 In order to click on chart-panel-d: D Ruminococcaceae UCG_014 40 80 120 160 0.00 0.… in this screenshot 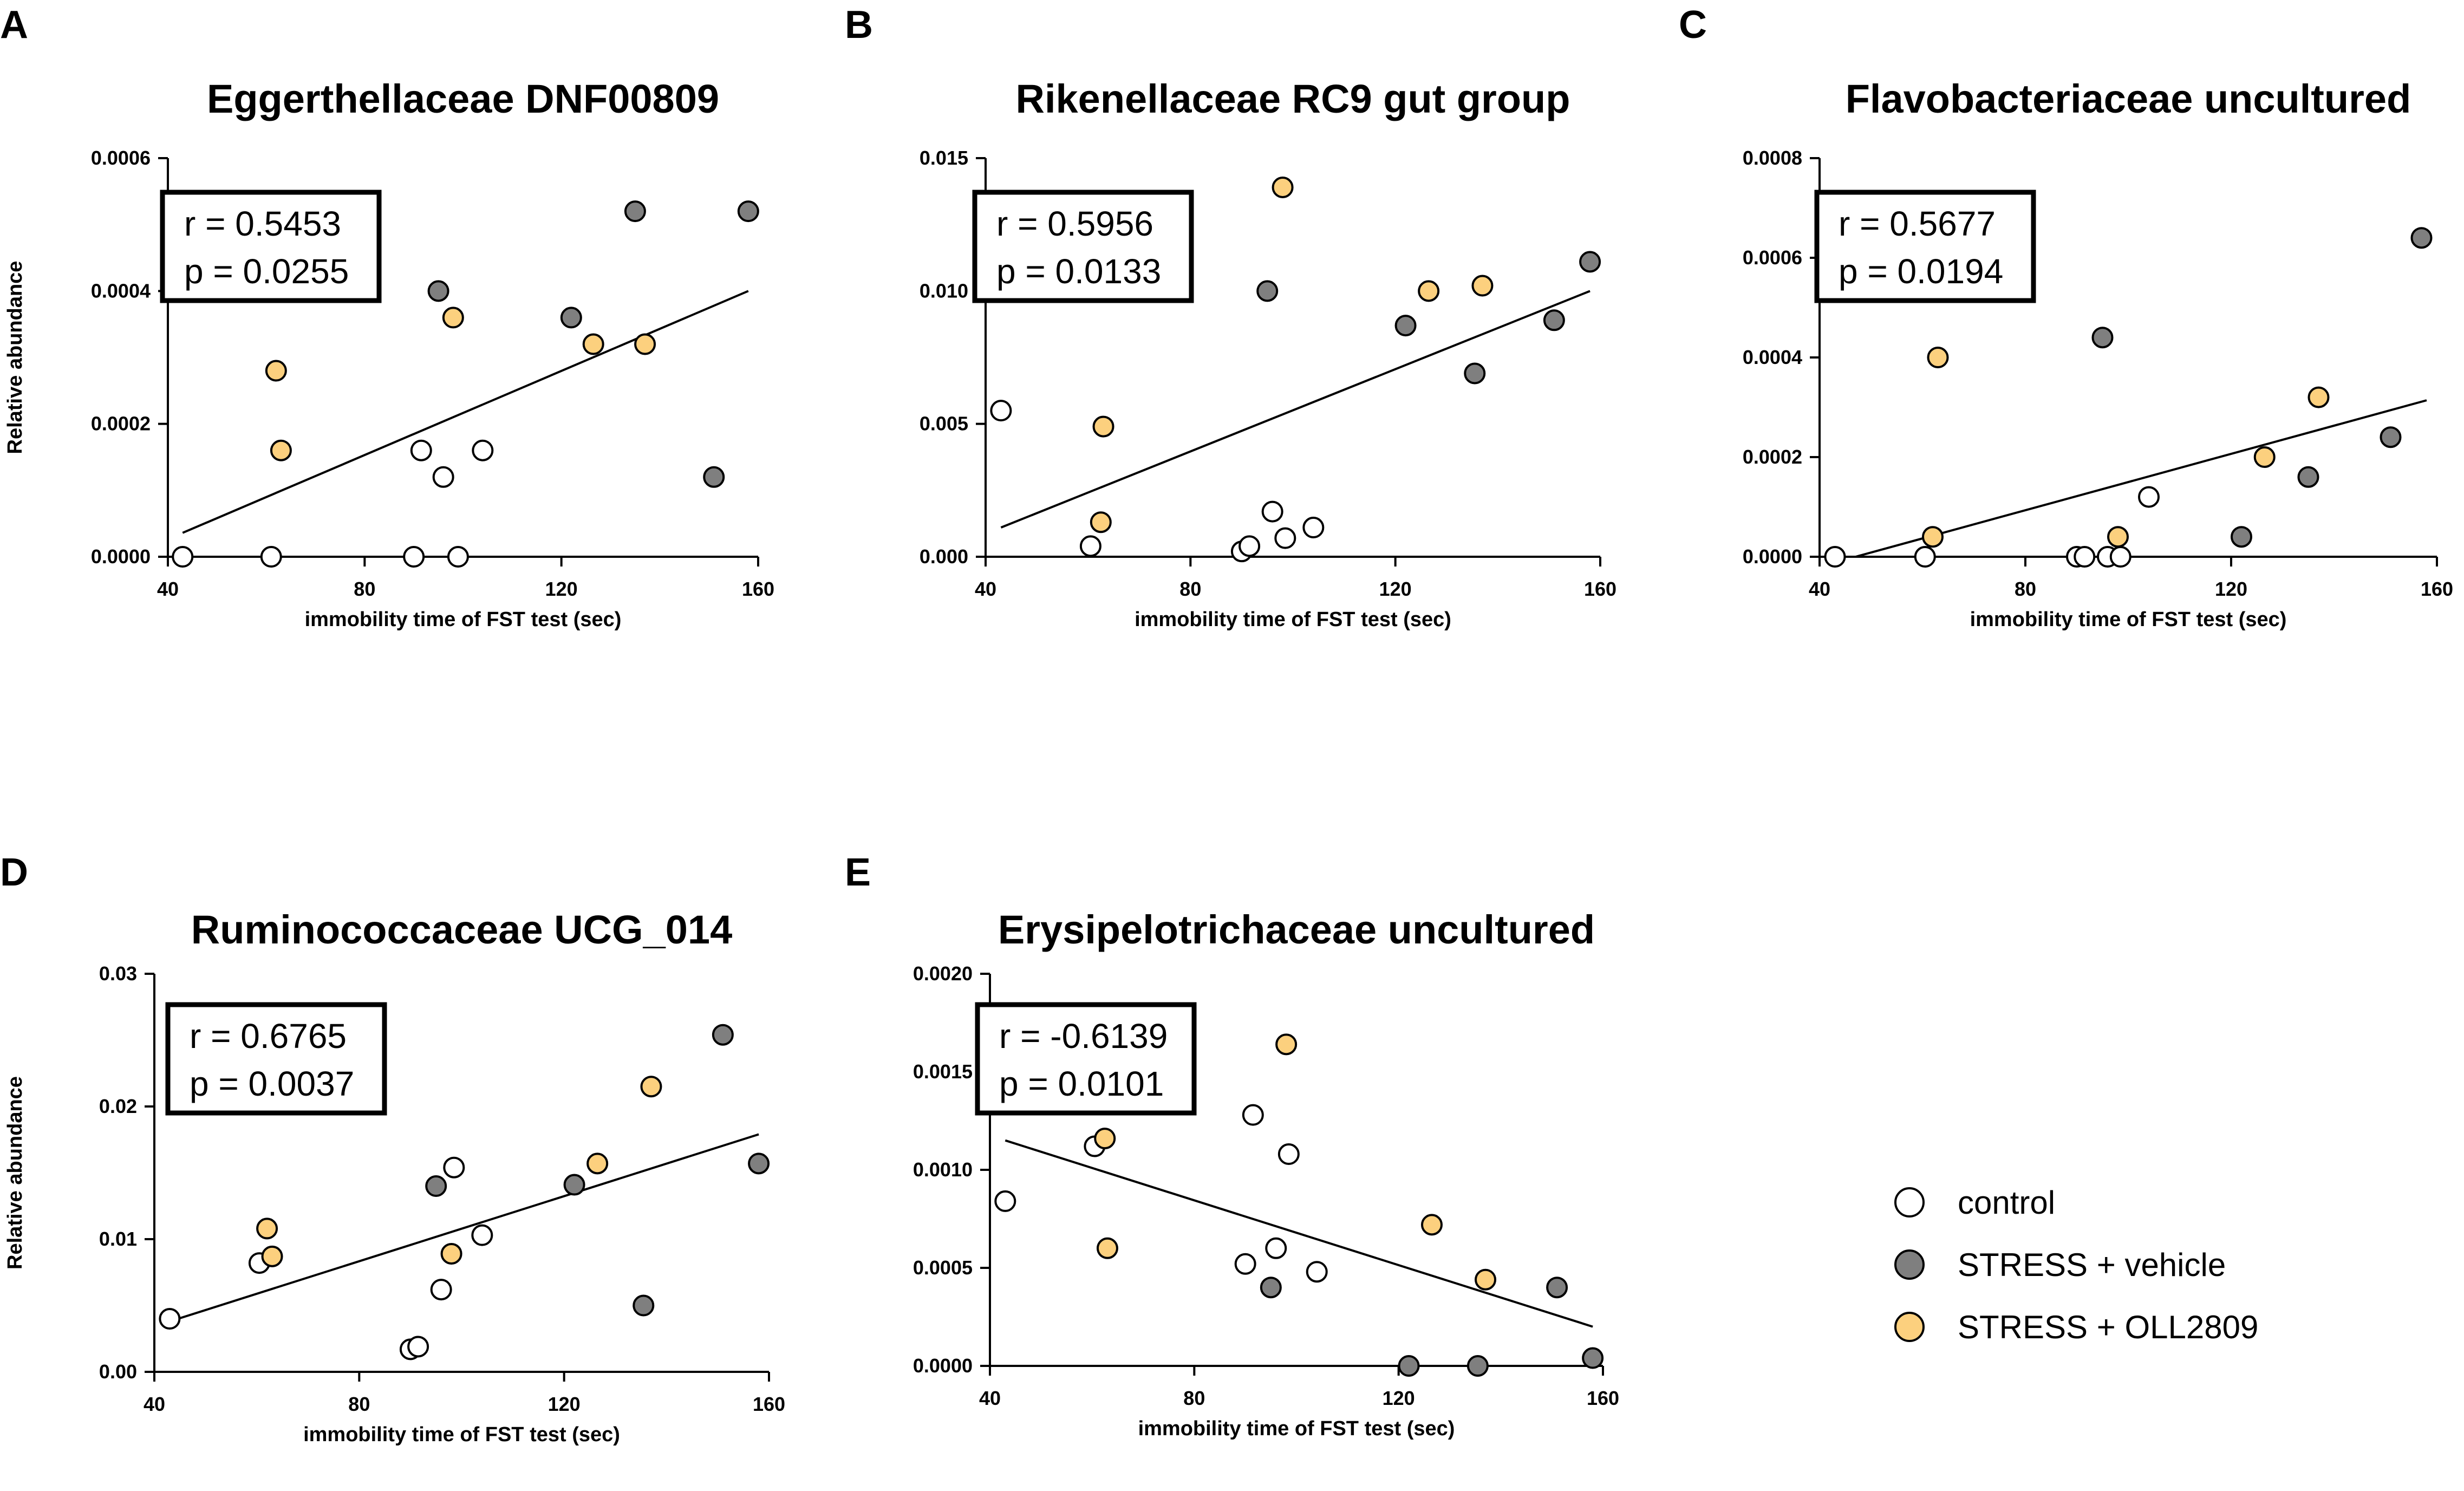, I will do `click(392, 1148)`.